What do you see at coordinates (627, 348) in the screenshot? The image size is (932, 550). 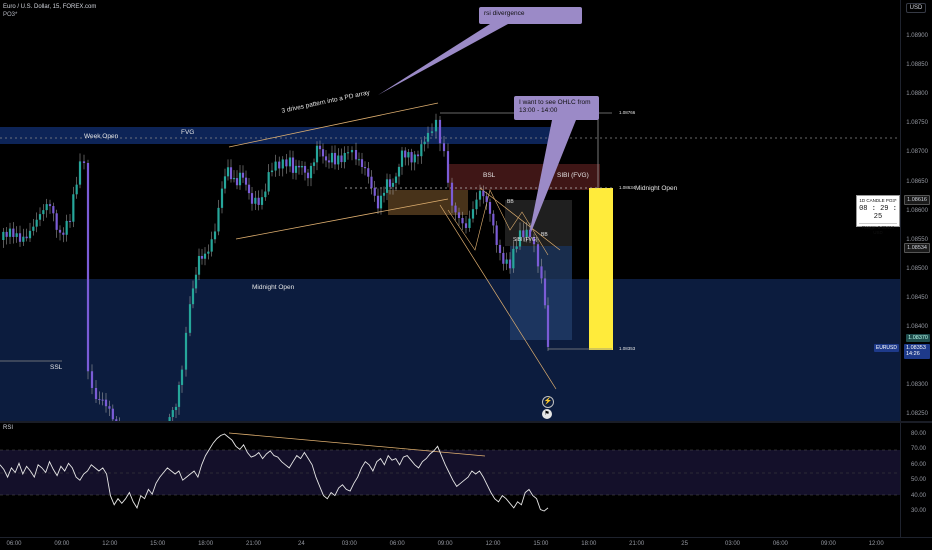 I see `level-low-label: 1.08353` at bounding box center [627, 348].